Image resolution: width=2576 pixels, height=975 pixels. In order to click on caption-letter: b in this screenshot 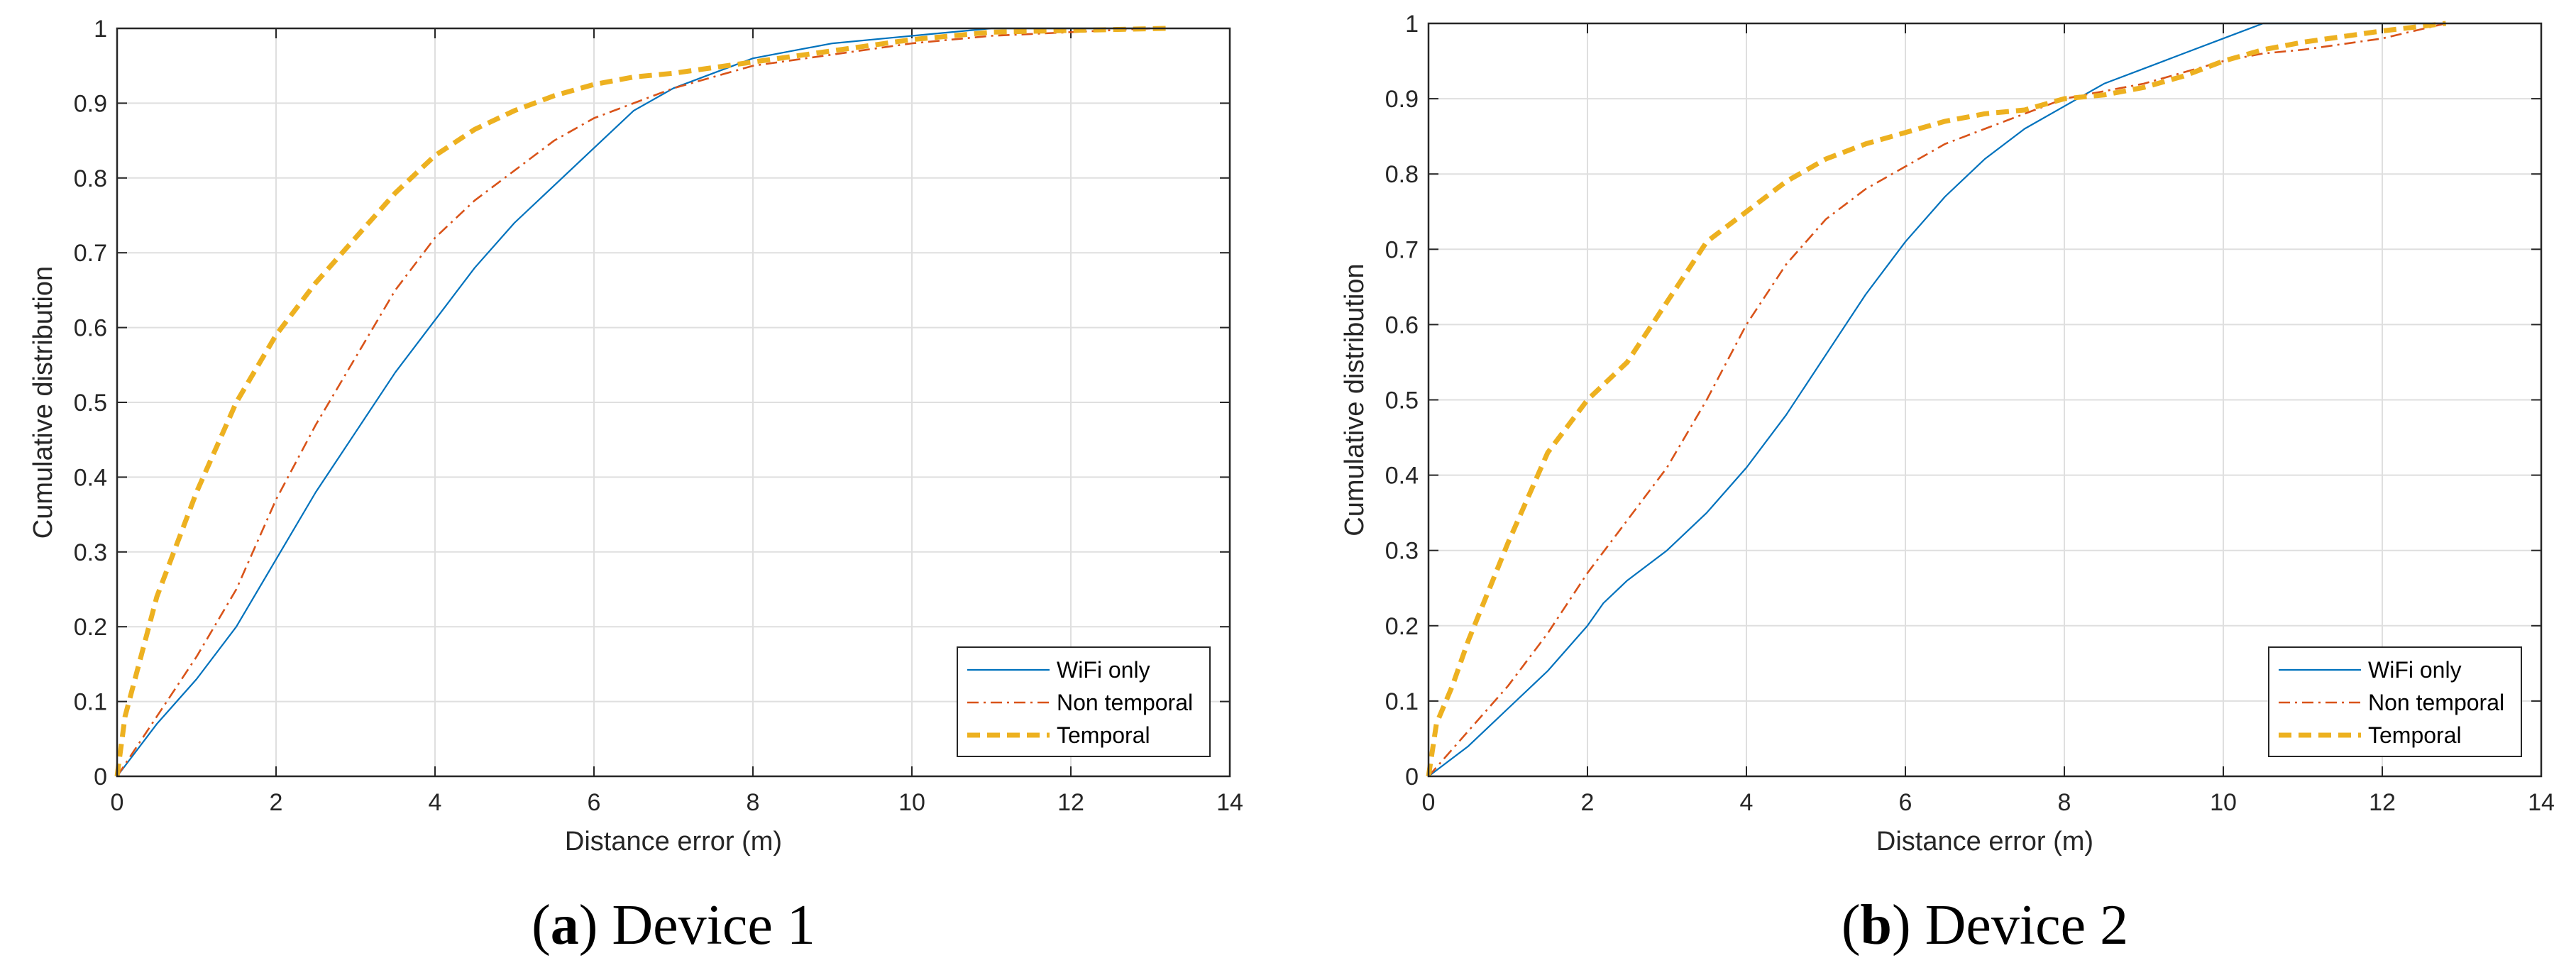, I will do `click(1876, 926)`.